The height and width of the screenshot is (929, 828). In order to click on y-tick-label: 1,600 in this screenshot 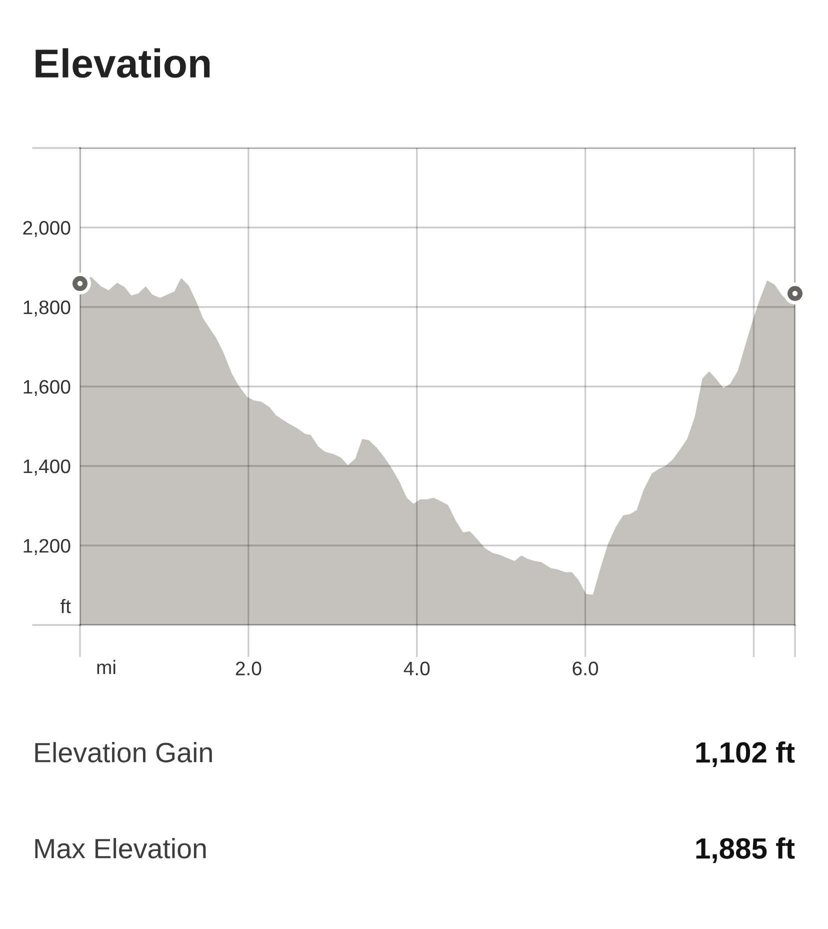, I will do `click(47, 388)`.